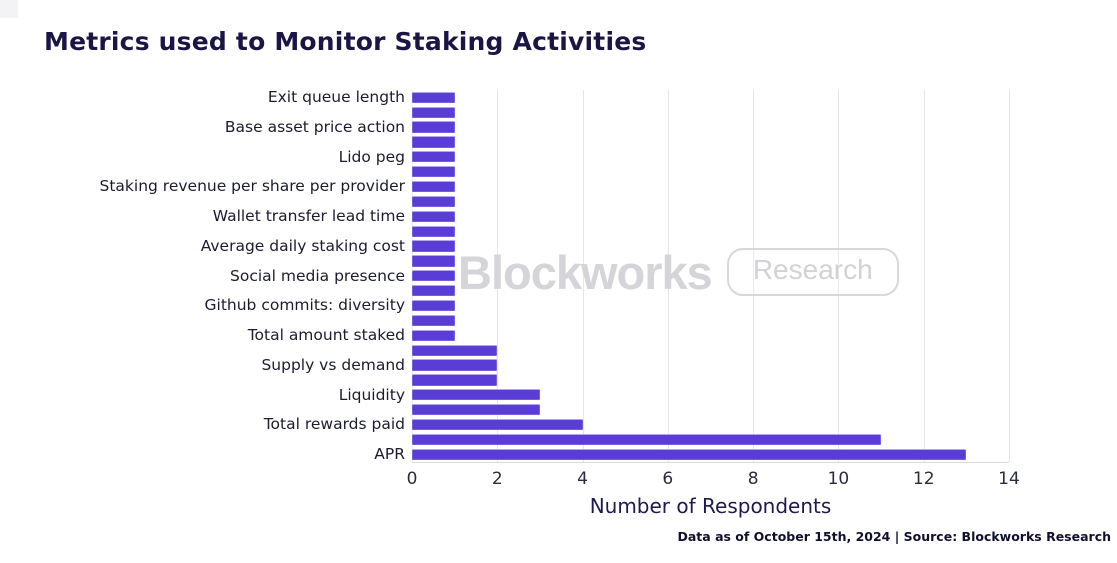  I want to click on bar-row: Exit queue length, so click(504, 97).